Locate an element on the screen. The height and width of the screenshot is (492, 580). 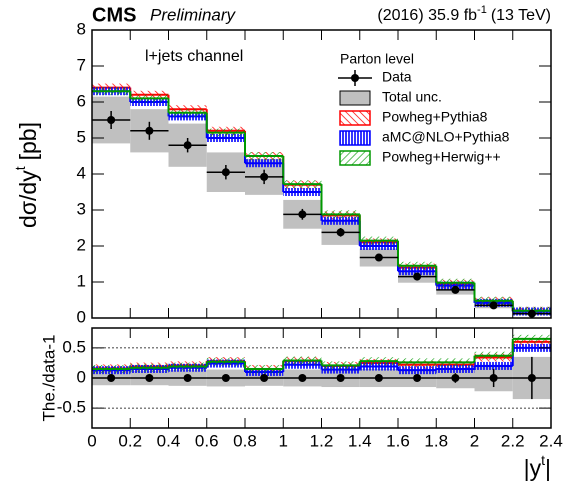
y-tick-label: 4 is located at coordinates (81, 172).